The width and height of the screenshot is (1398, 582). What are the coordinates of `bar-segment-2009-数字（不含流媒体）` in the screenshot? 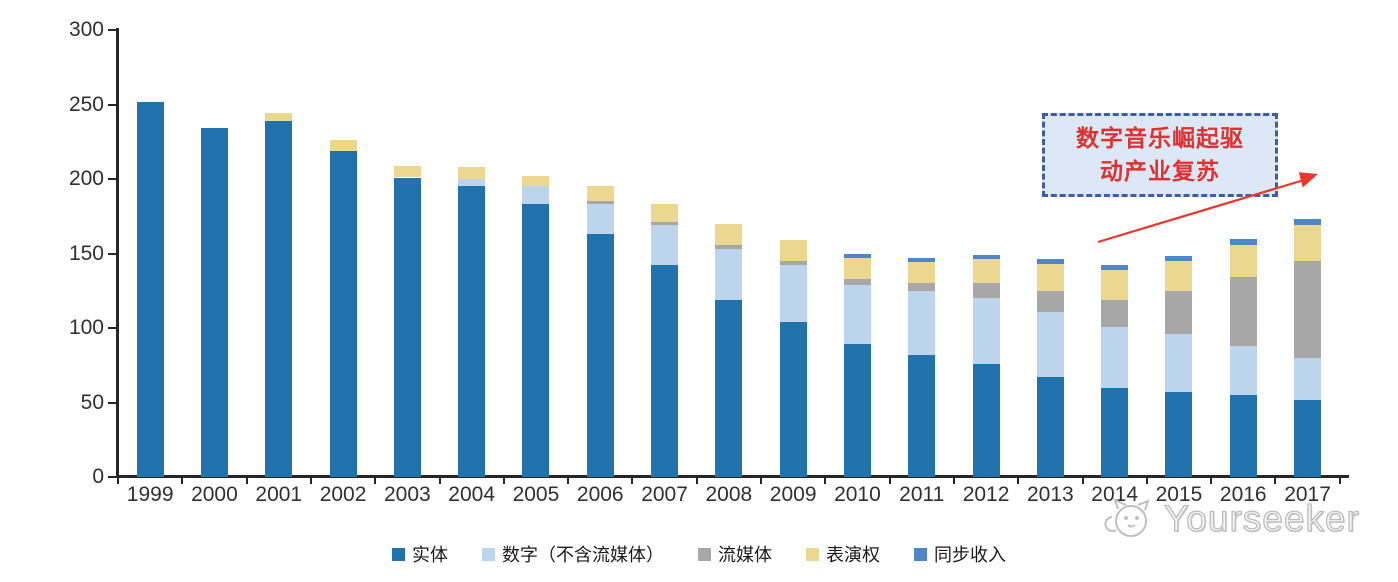 It's located at (793, 294).